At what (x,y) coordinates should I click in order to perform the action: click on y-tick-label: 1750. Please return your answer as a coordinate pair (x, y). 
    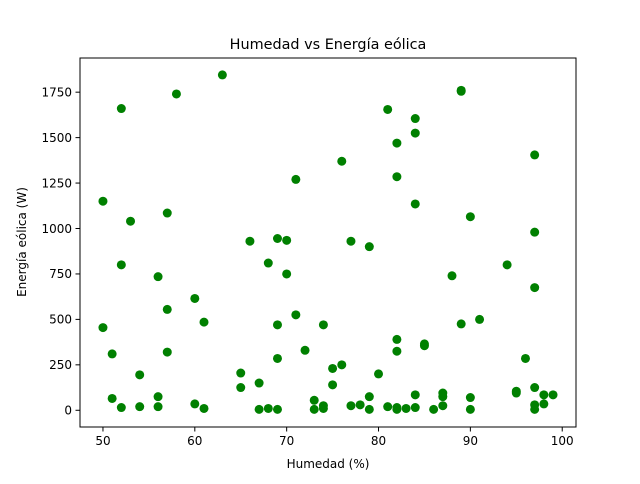
    Looking at the image, I should click on (56, 92).